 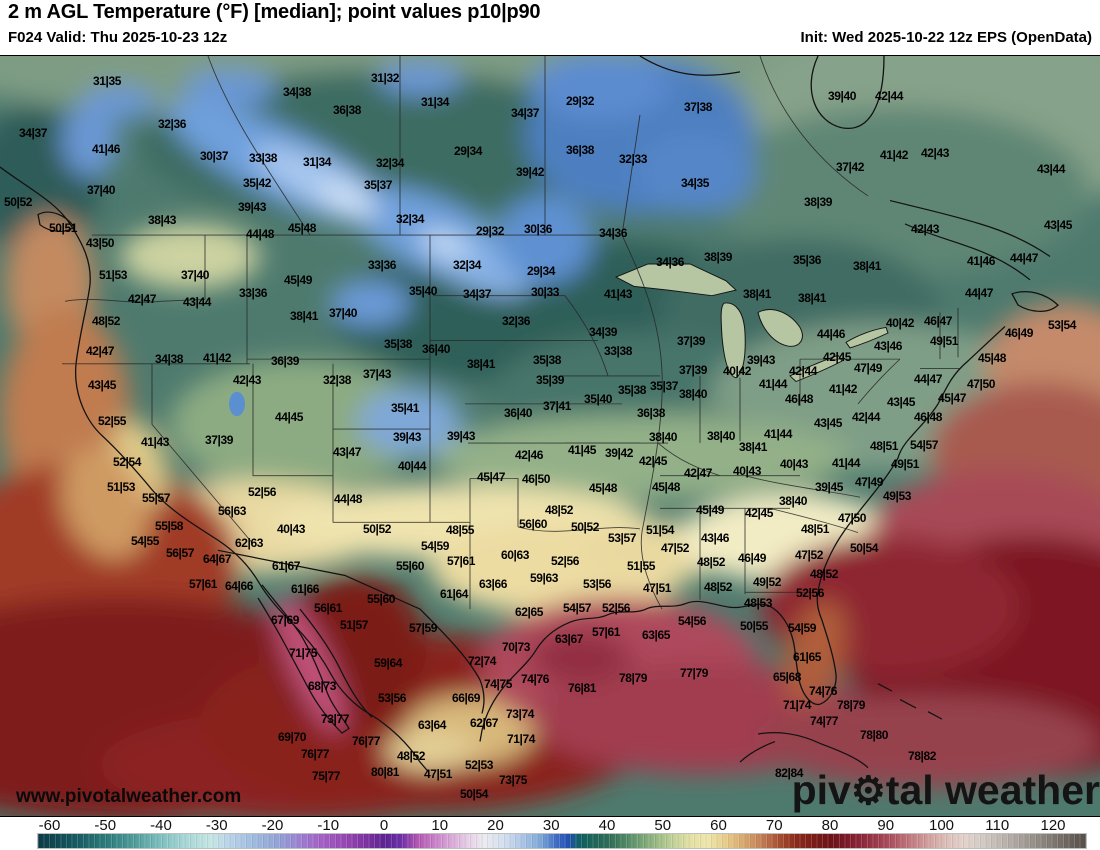 I want to click on valid-time: F024 Valid: Thu 2025-10-23 12z, so click(x=118, y=37).